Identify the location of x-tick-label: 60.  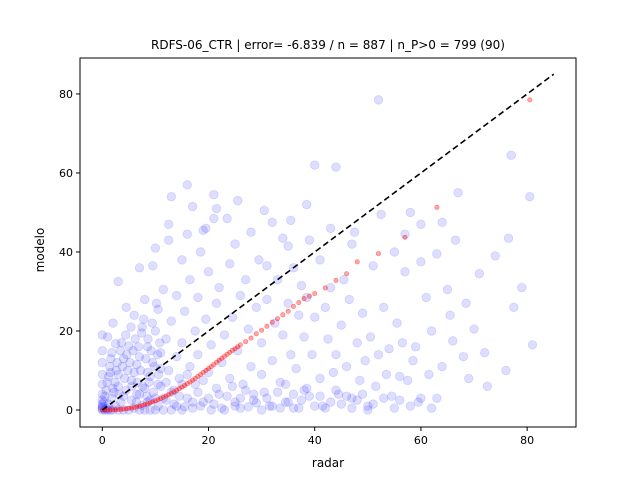
(421, 440).